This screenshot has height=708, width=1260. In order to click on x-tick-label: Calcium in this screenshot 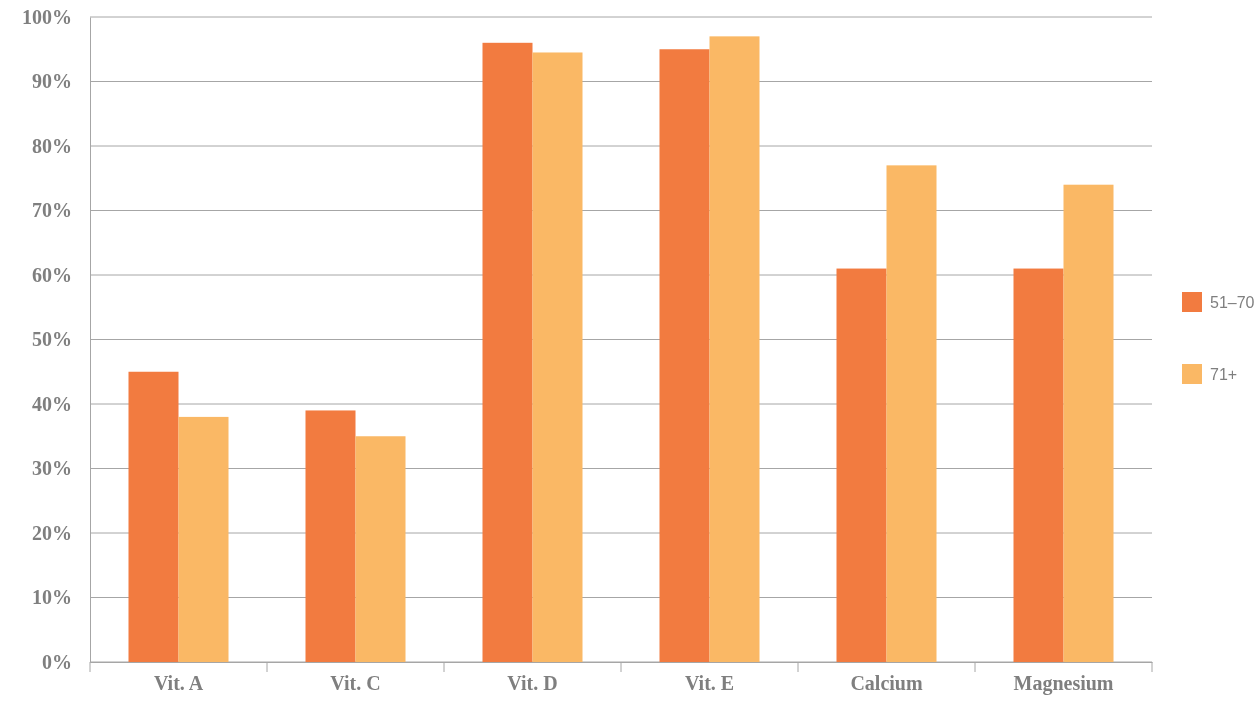, I will do `click(886, 683)`.